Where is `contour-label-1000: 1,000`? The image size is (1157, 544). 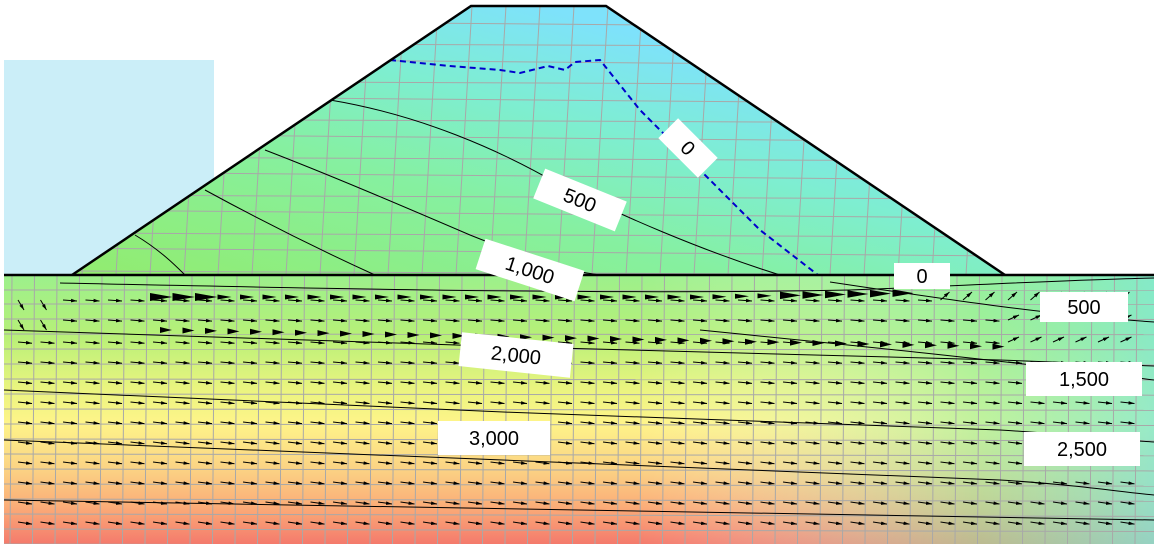 contour-label-1000: 1,000 is located at coordinates (530, 270).